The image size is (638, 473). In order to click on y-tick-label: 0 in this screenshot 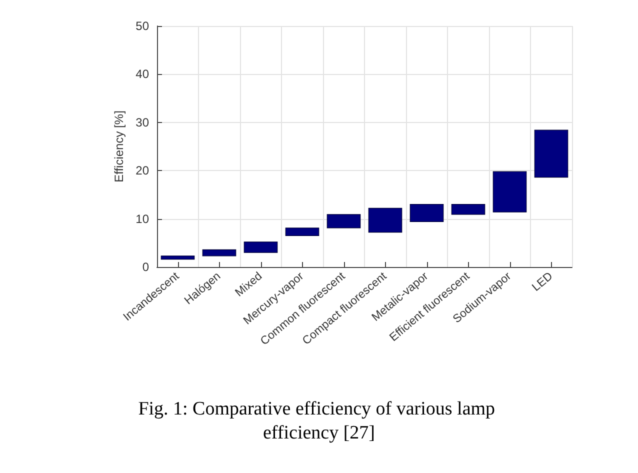, I will do `click(146, 267)`.